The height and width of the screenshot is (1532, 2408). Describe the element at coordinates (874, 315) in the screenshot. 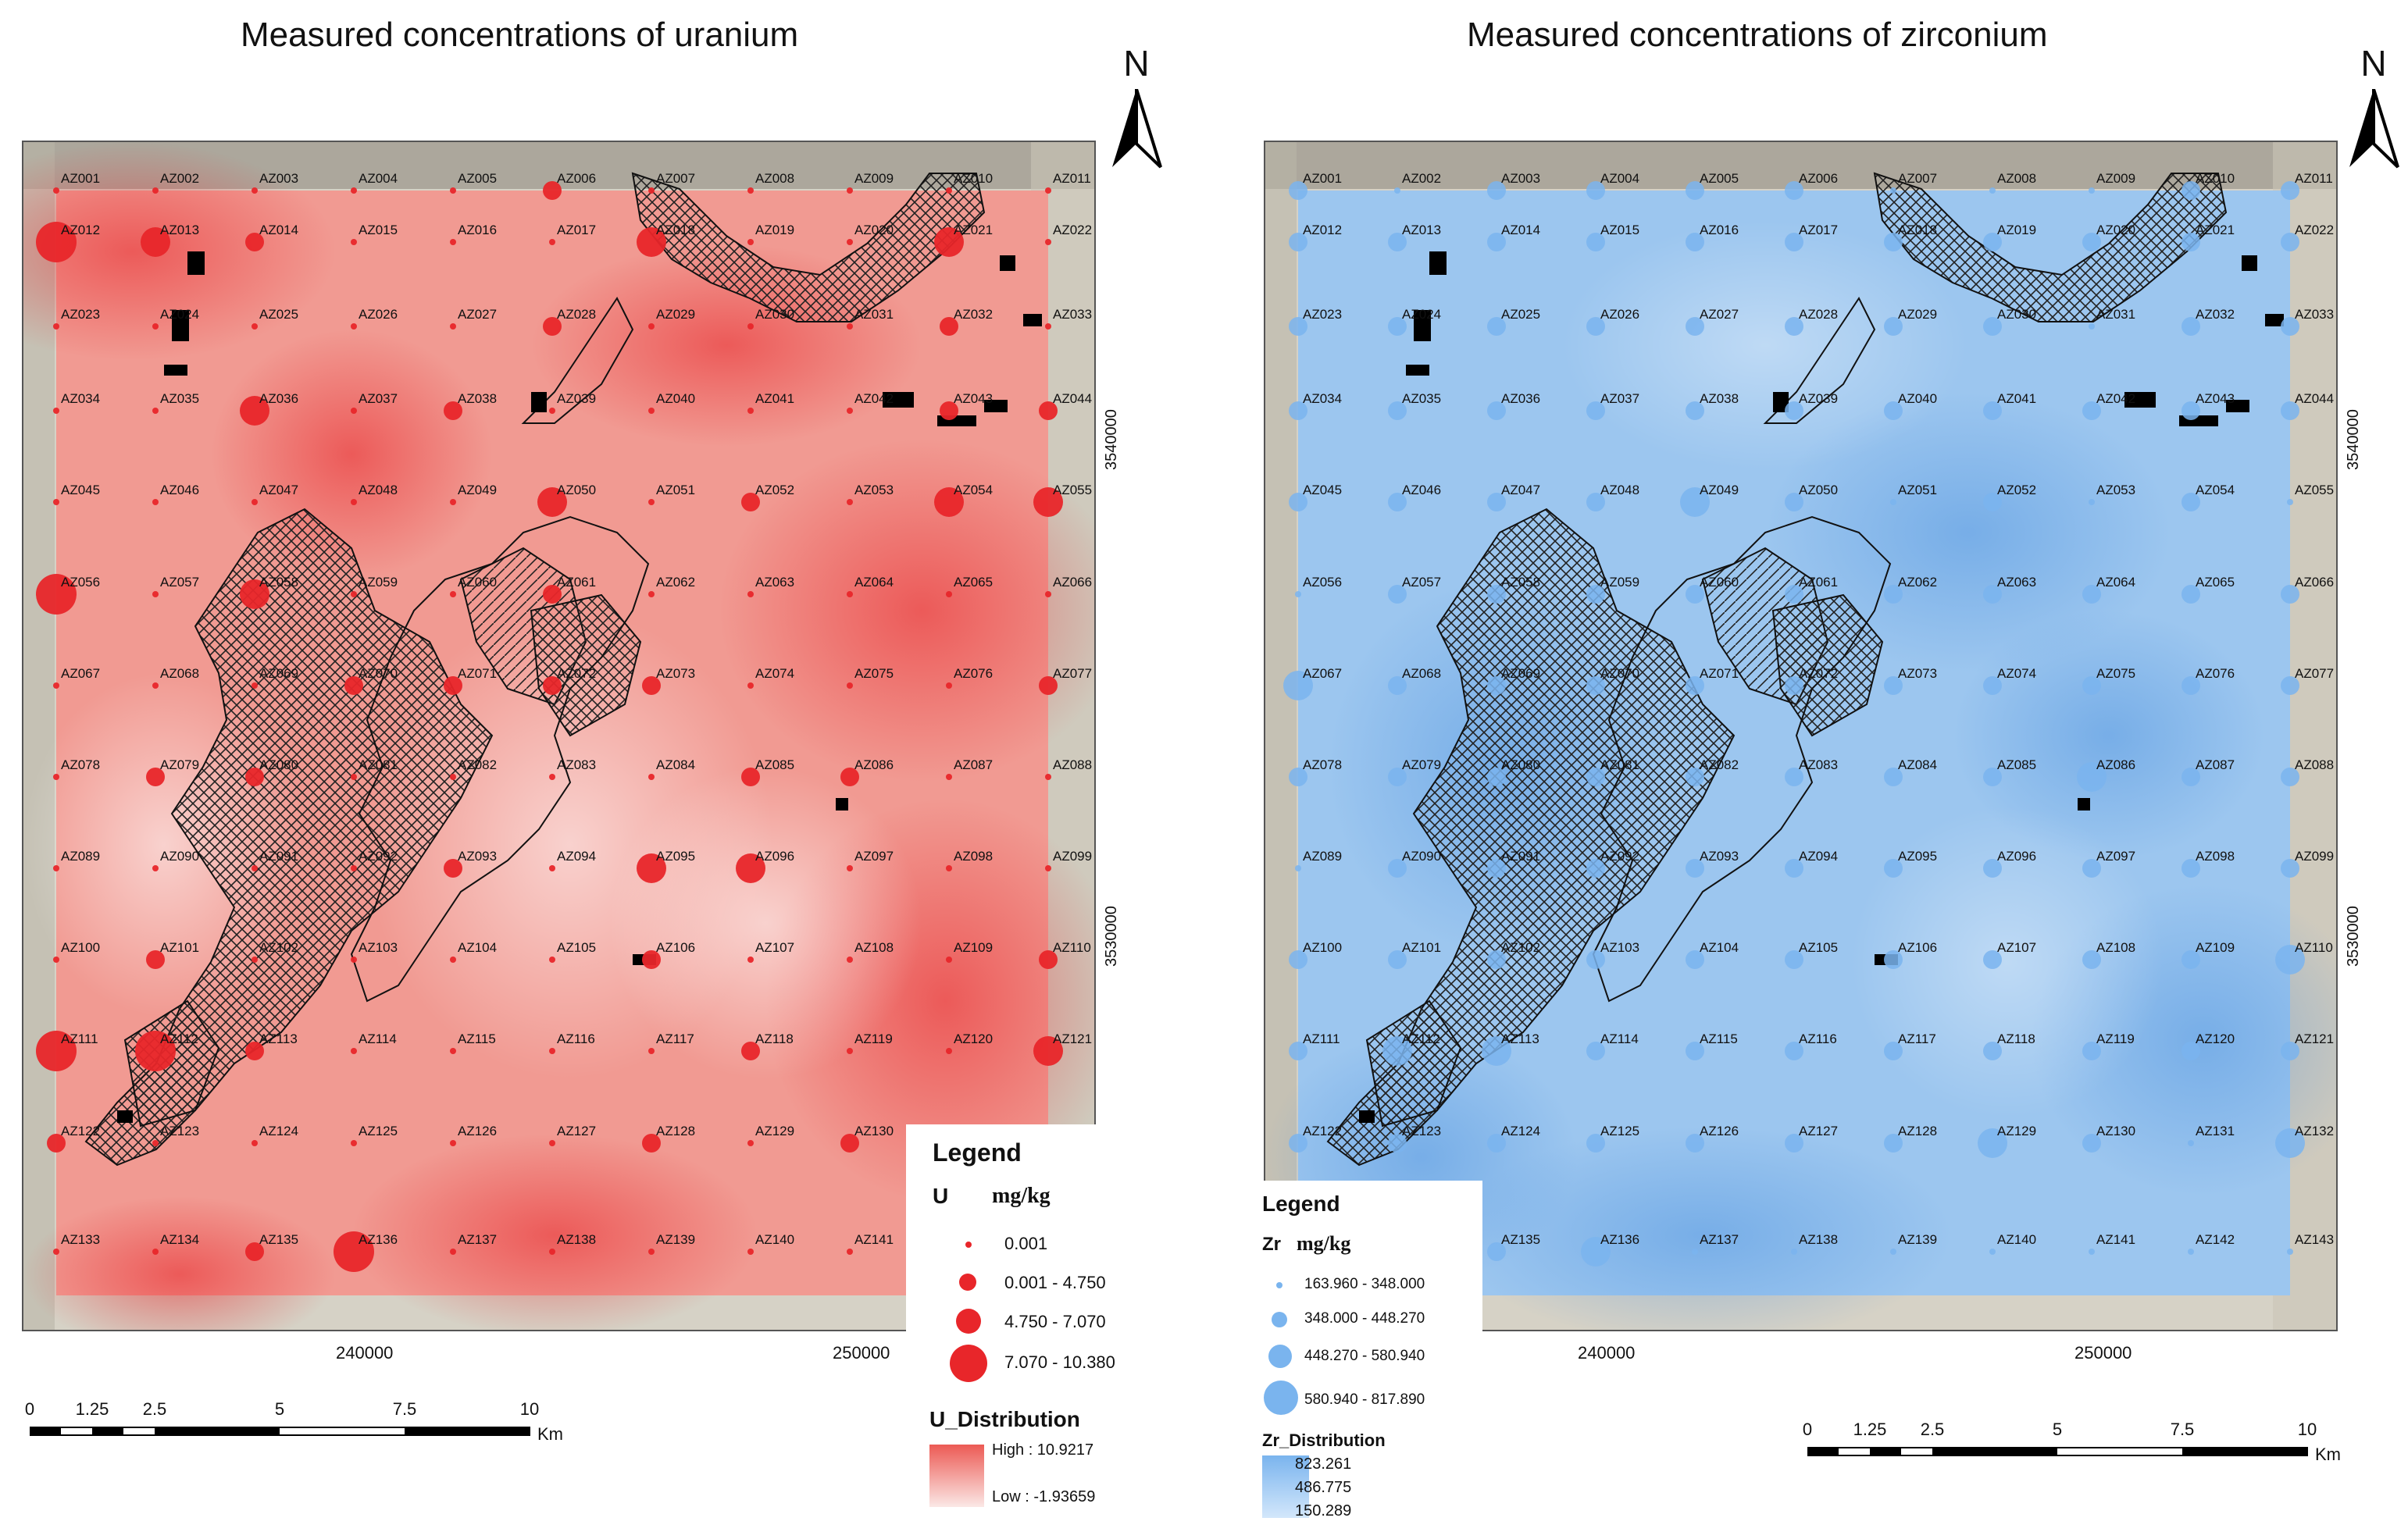

I see `sample-label: AZ031` at that location.